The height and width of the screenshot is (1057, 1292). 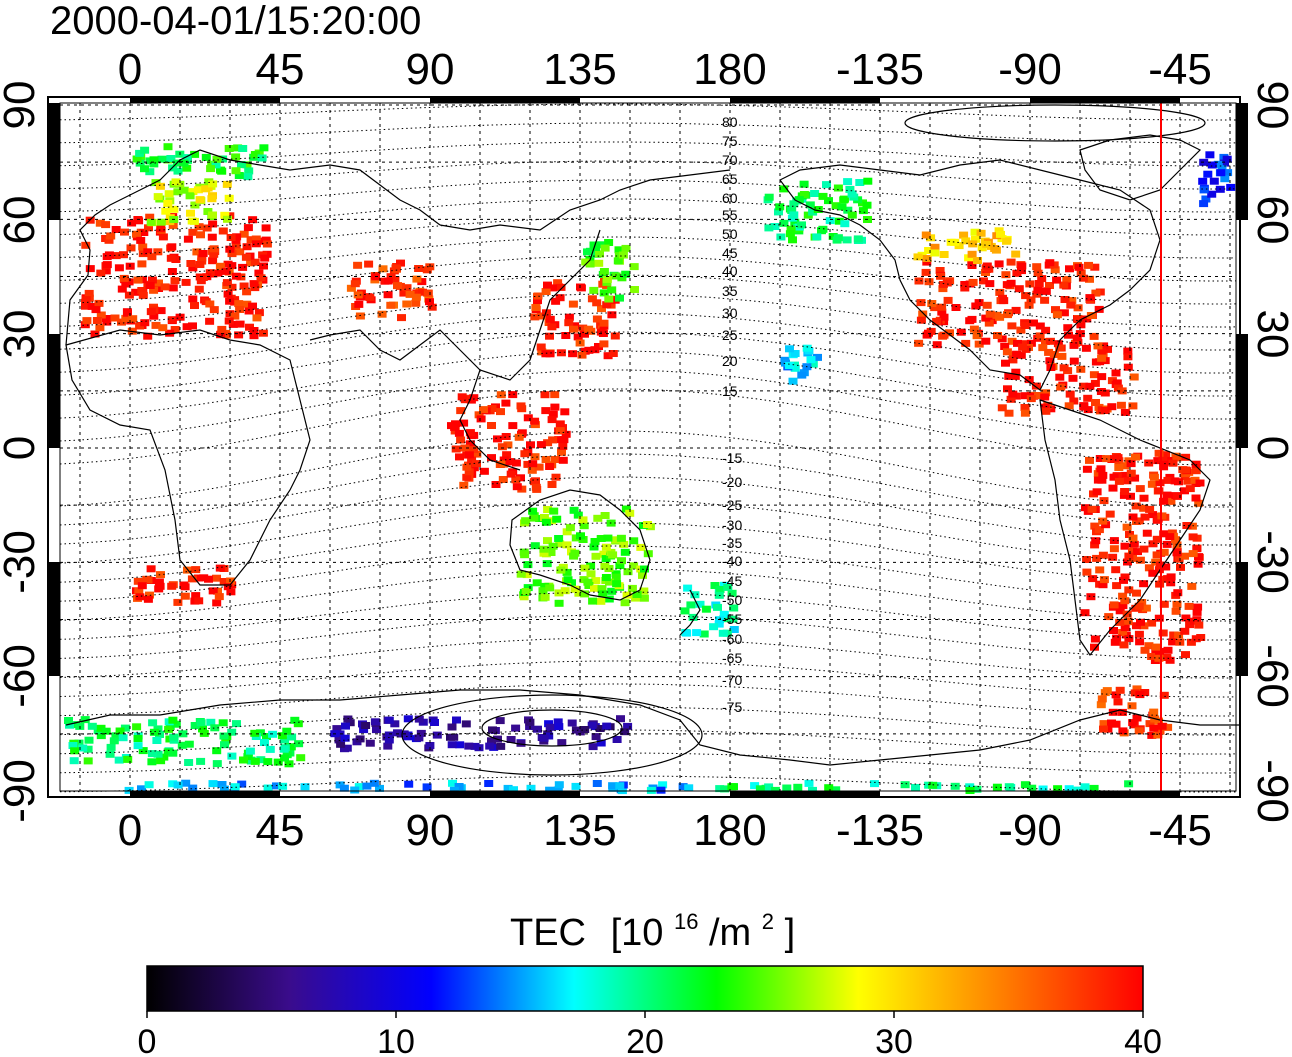 What do you see at coordinates (1270, 562) in the screenshot?
I see `right-lat-tick: -30` at bounding box center [1270, 562].